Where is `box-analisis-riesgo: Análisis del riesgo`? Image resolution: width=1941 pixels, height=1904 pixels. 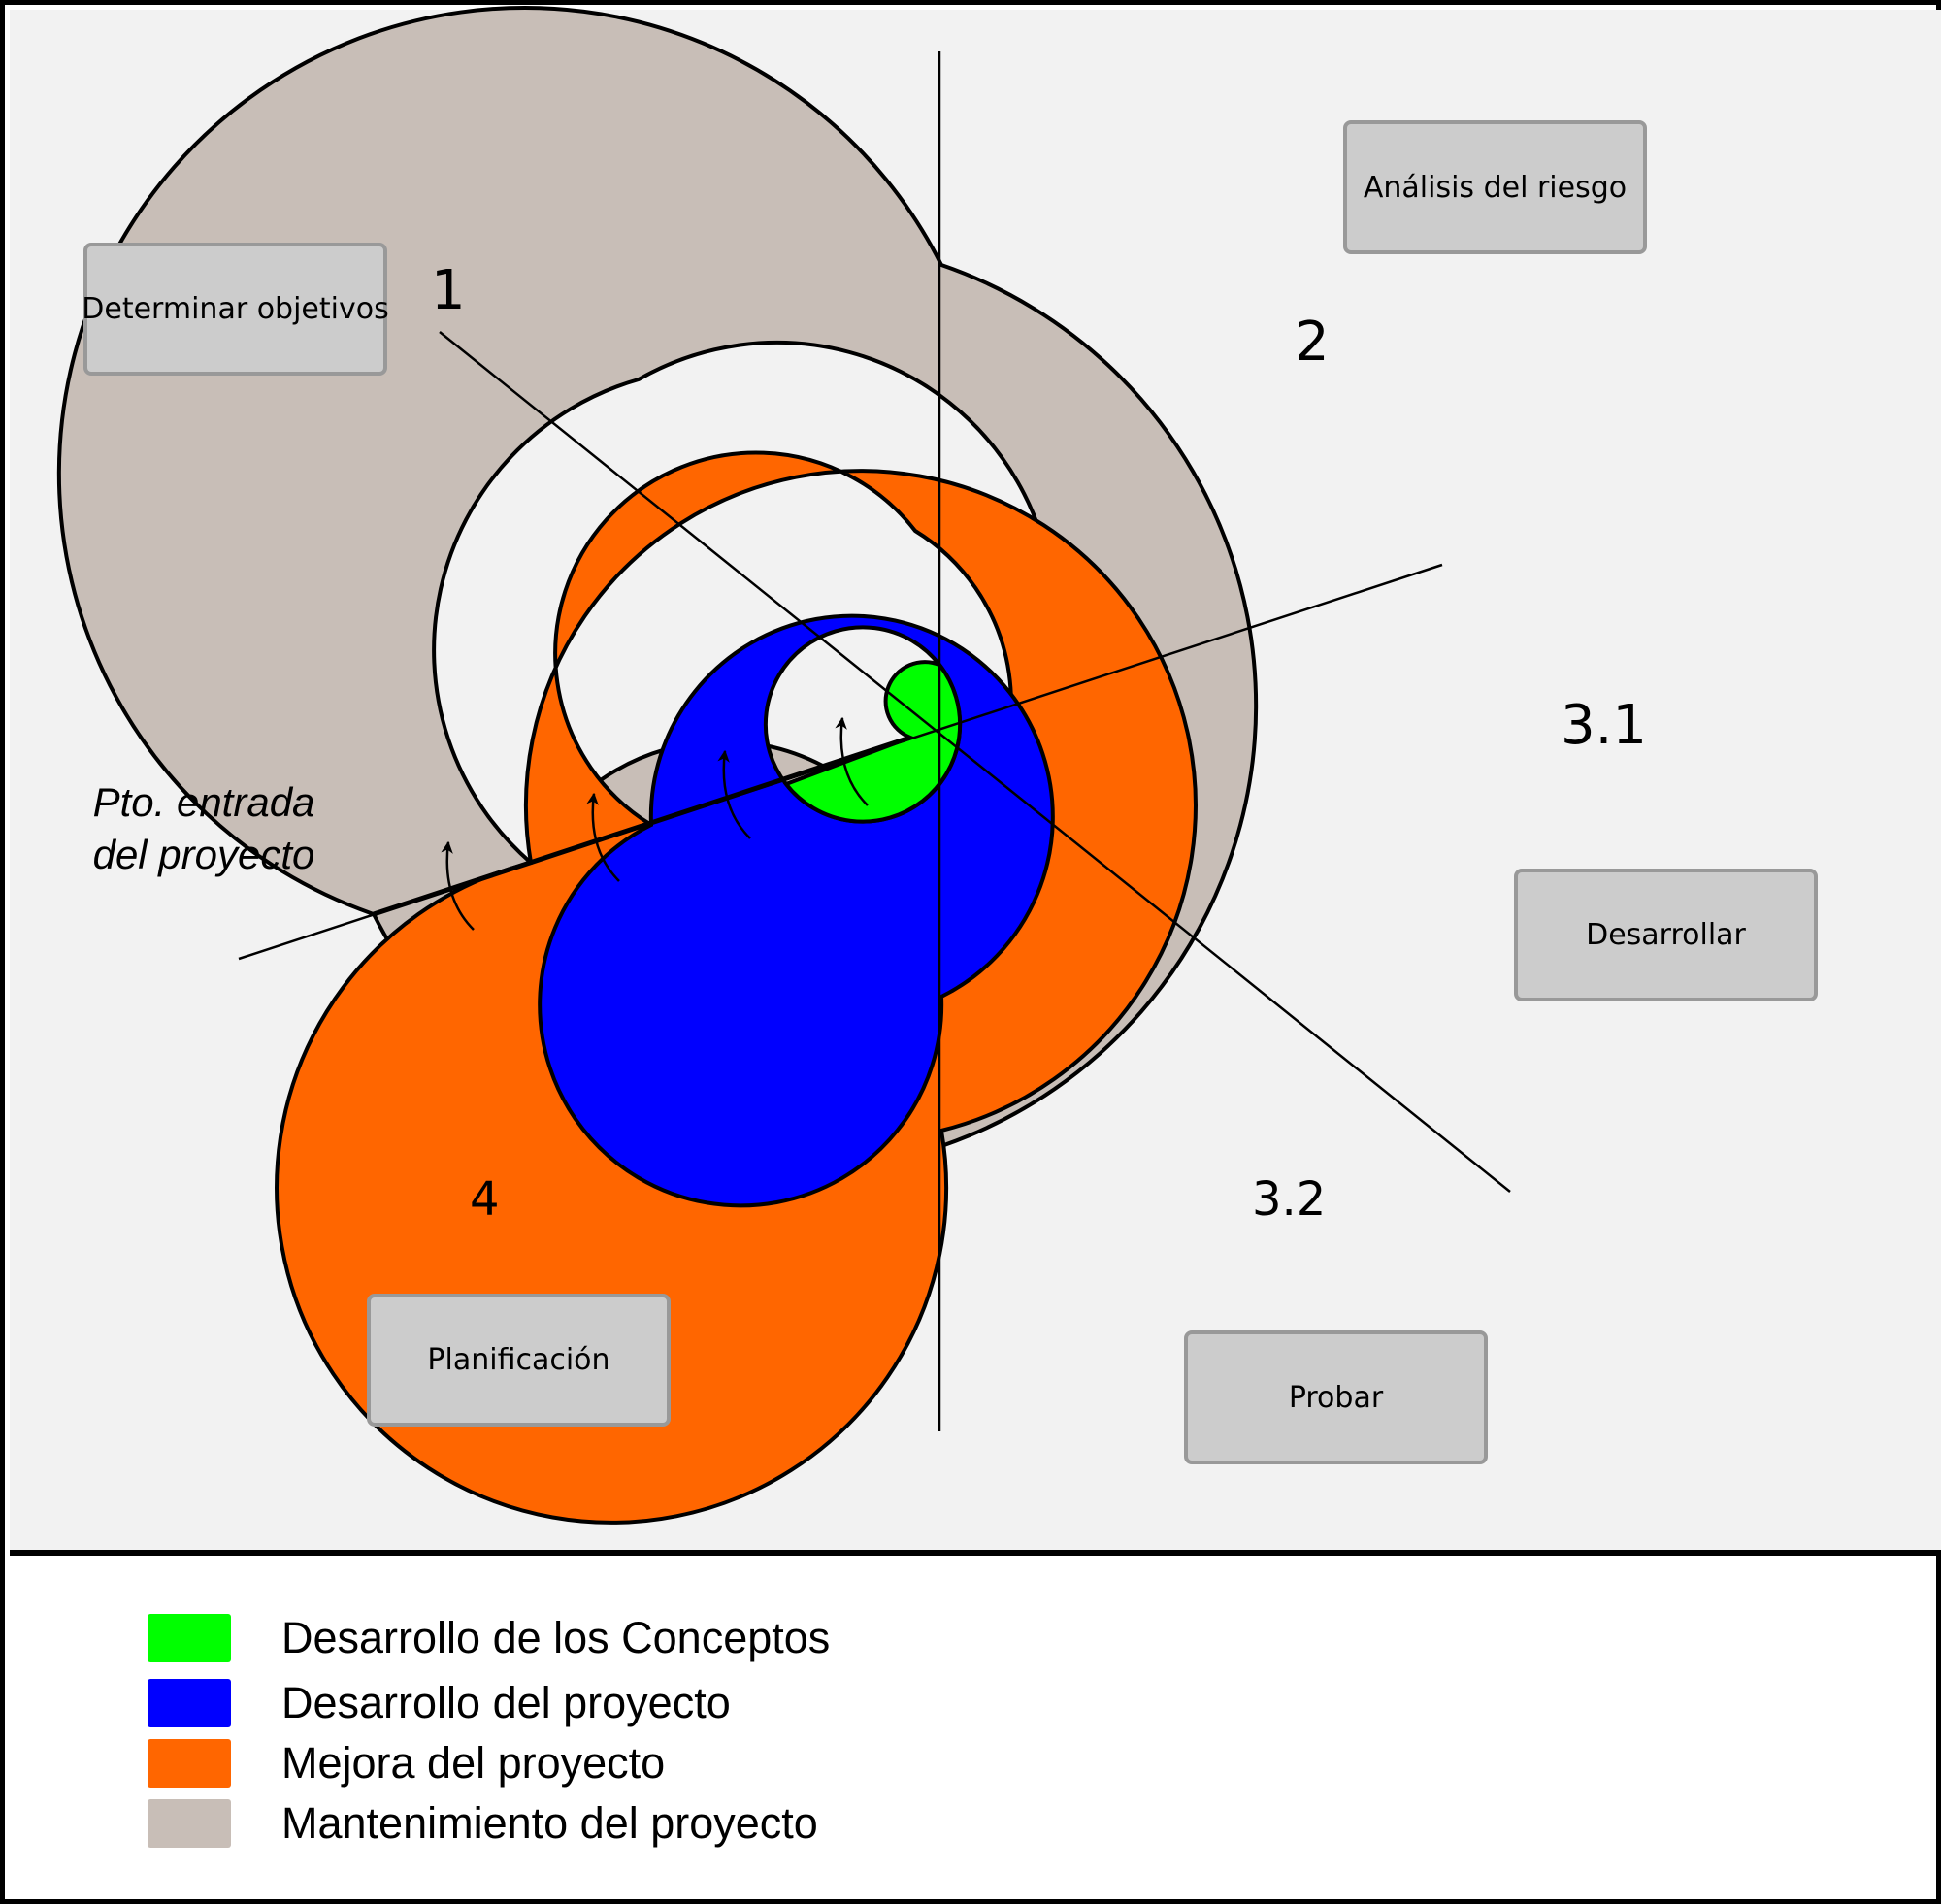
box-analisis-riesgo: Análisis del riesgo is located at coordinates (1495, 187).